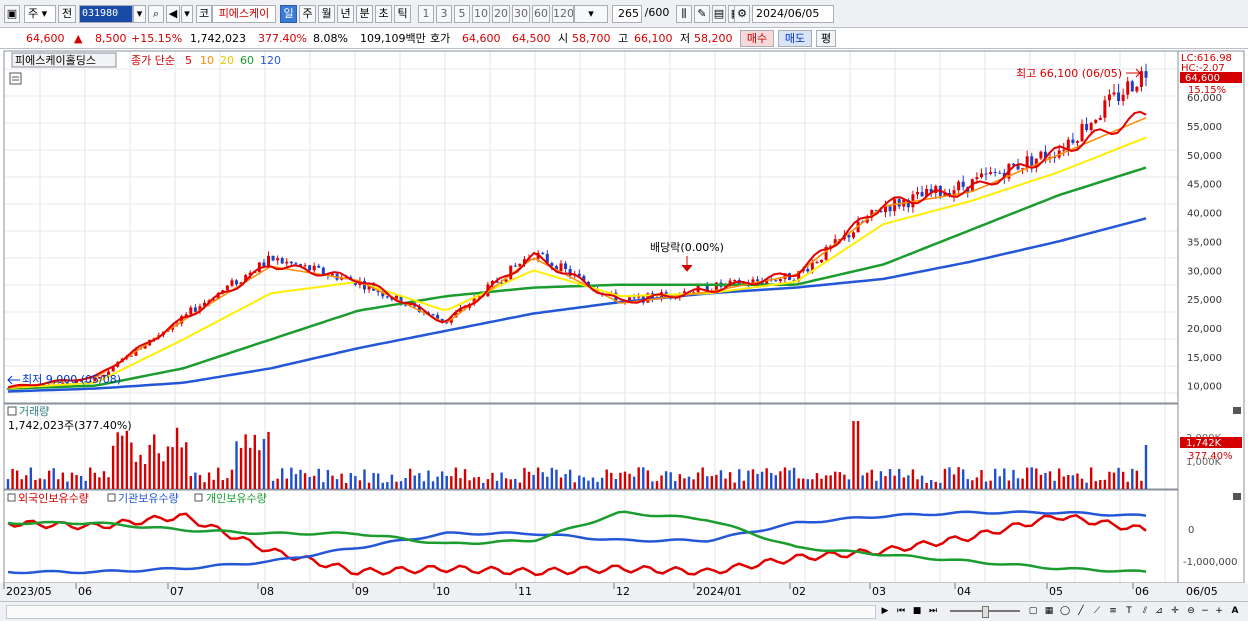  I want to click on tool-channel-icon: ⫽, so click(1144, 611).